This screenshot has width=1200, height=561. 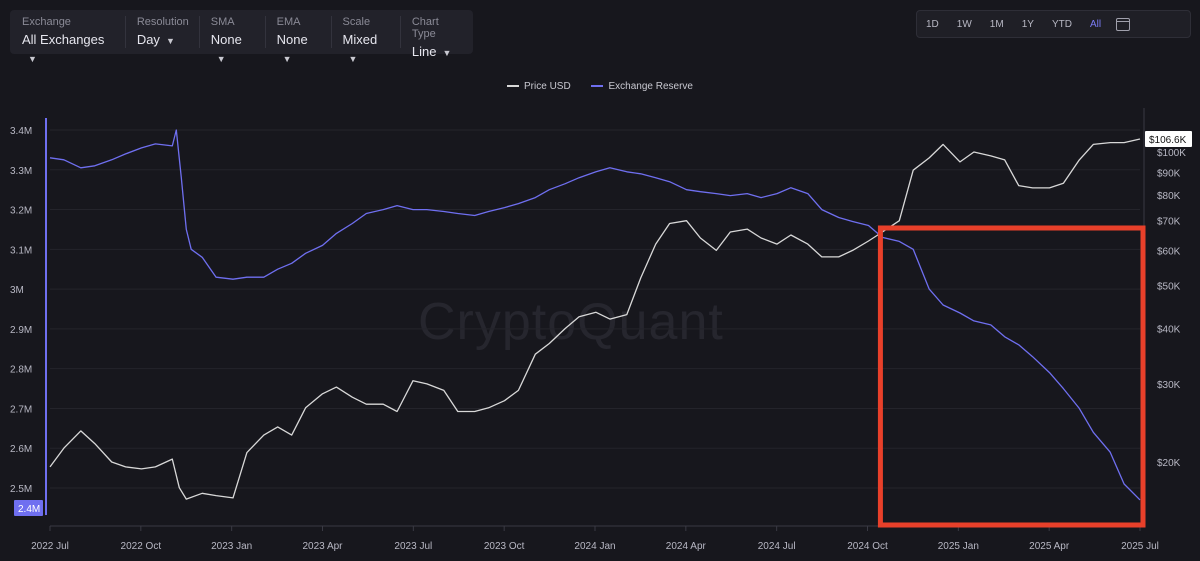 What do you see at coordinates (21, 409) in the screenshot?
I see `left-tick-label: 2.7M` at bounding box center [21, 409].